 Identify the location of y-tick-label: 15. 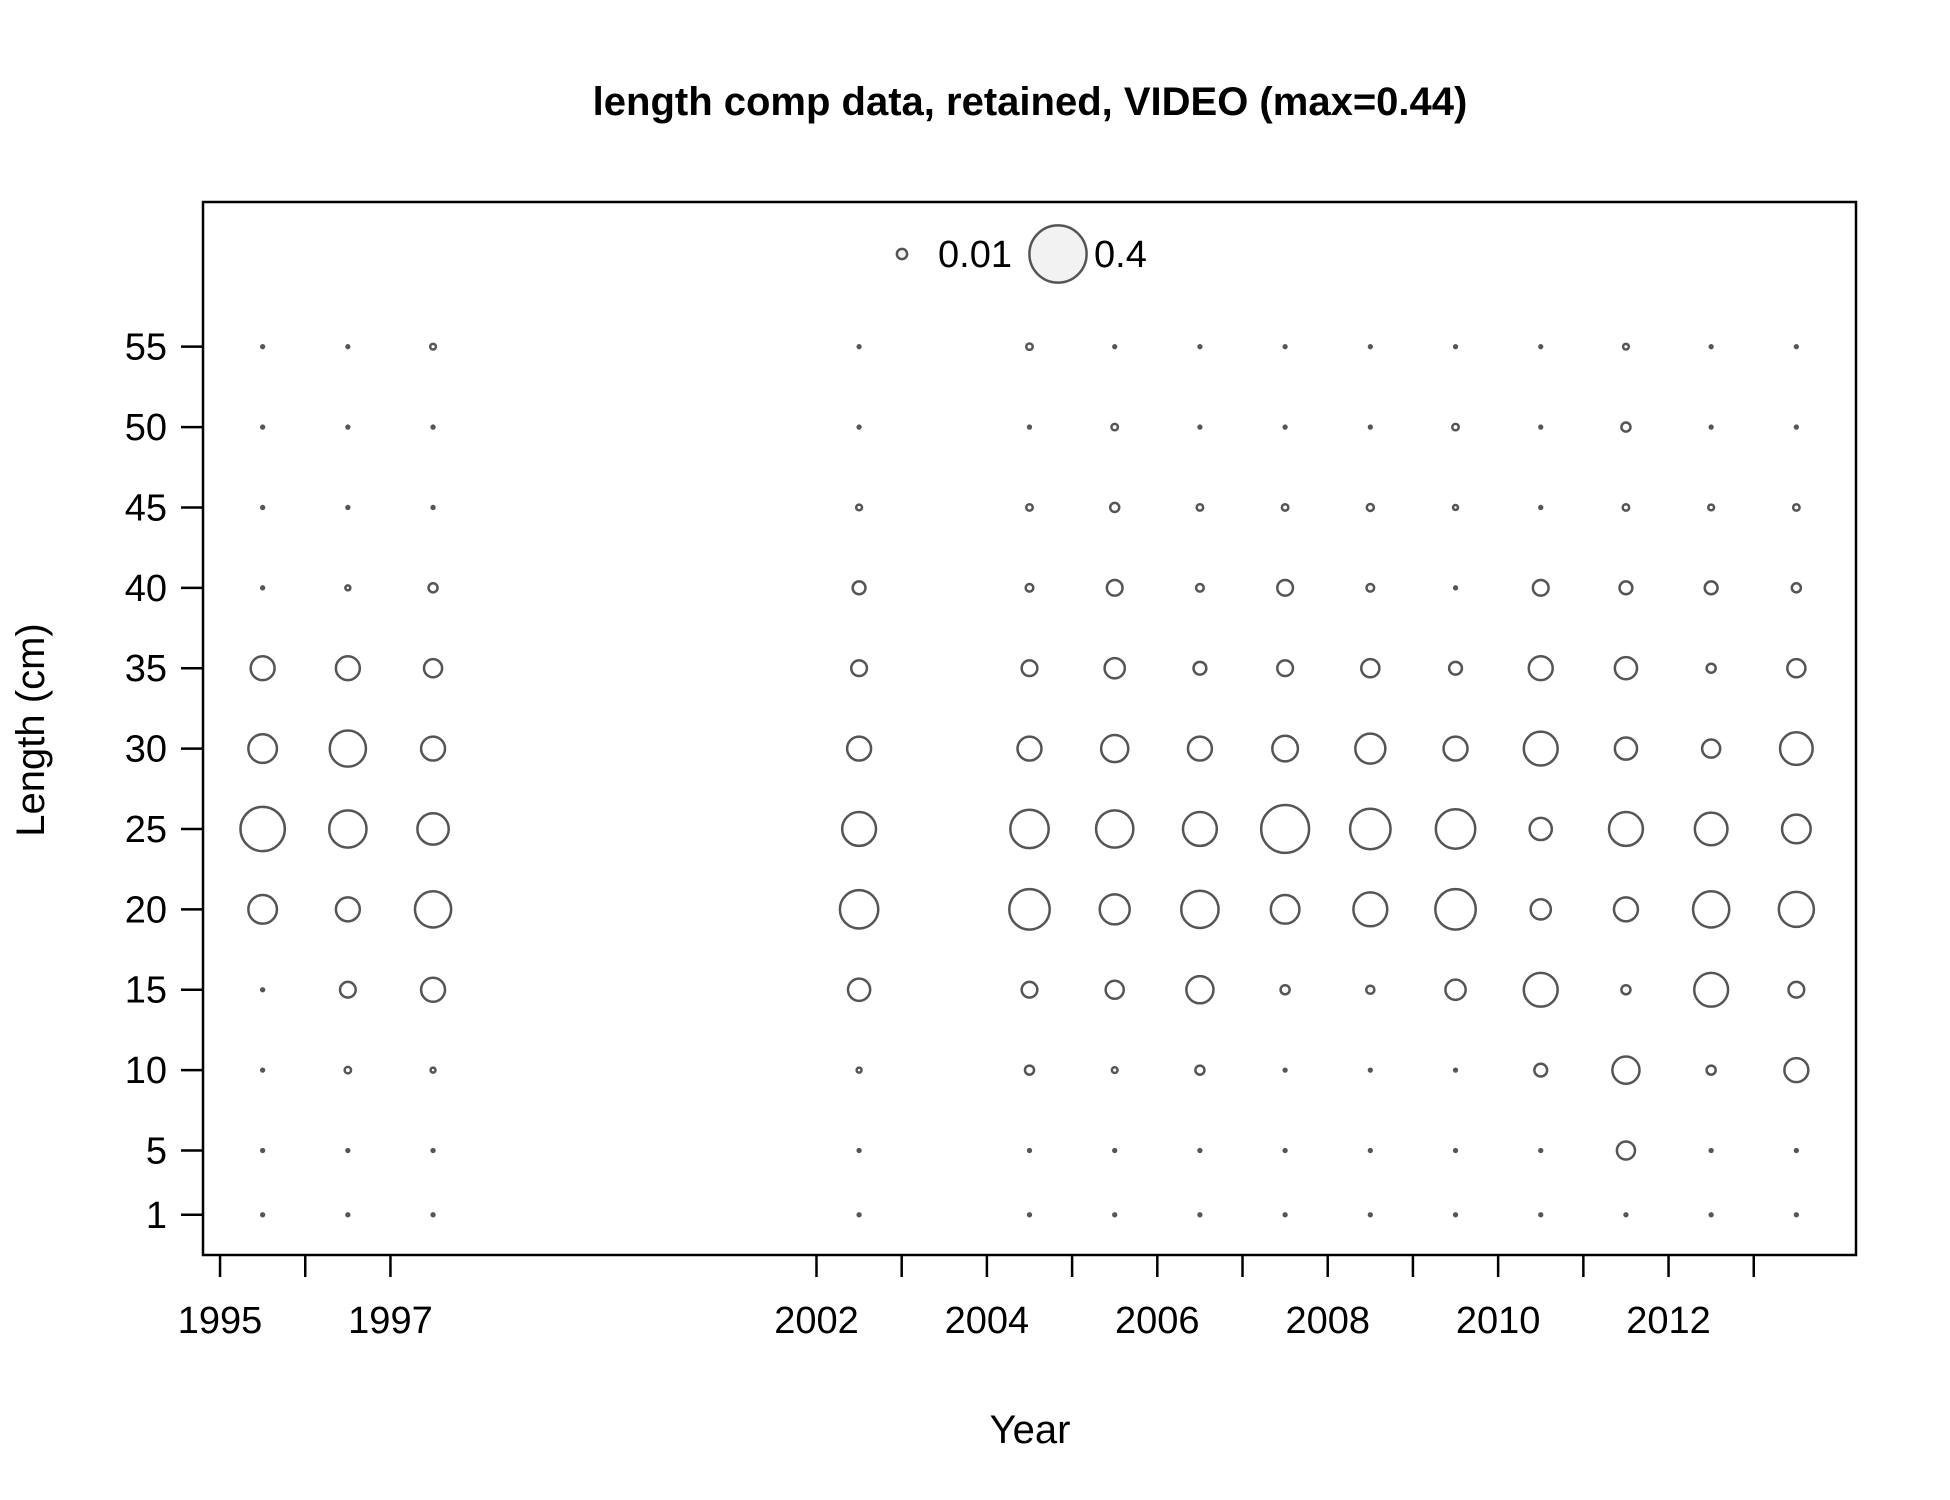
(146, 991).